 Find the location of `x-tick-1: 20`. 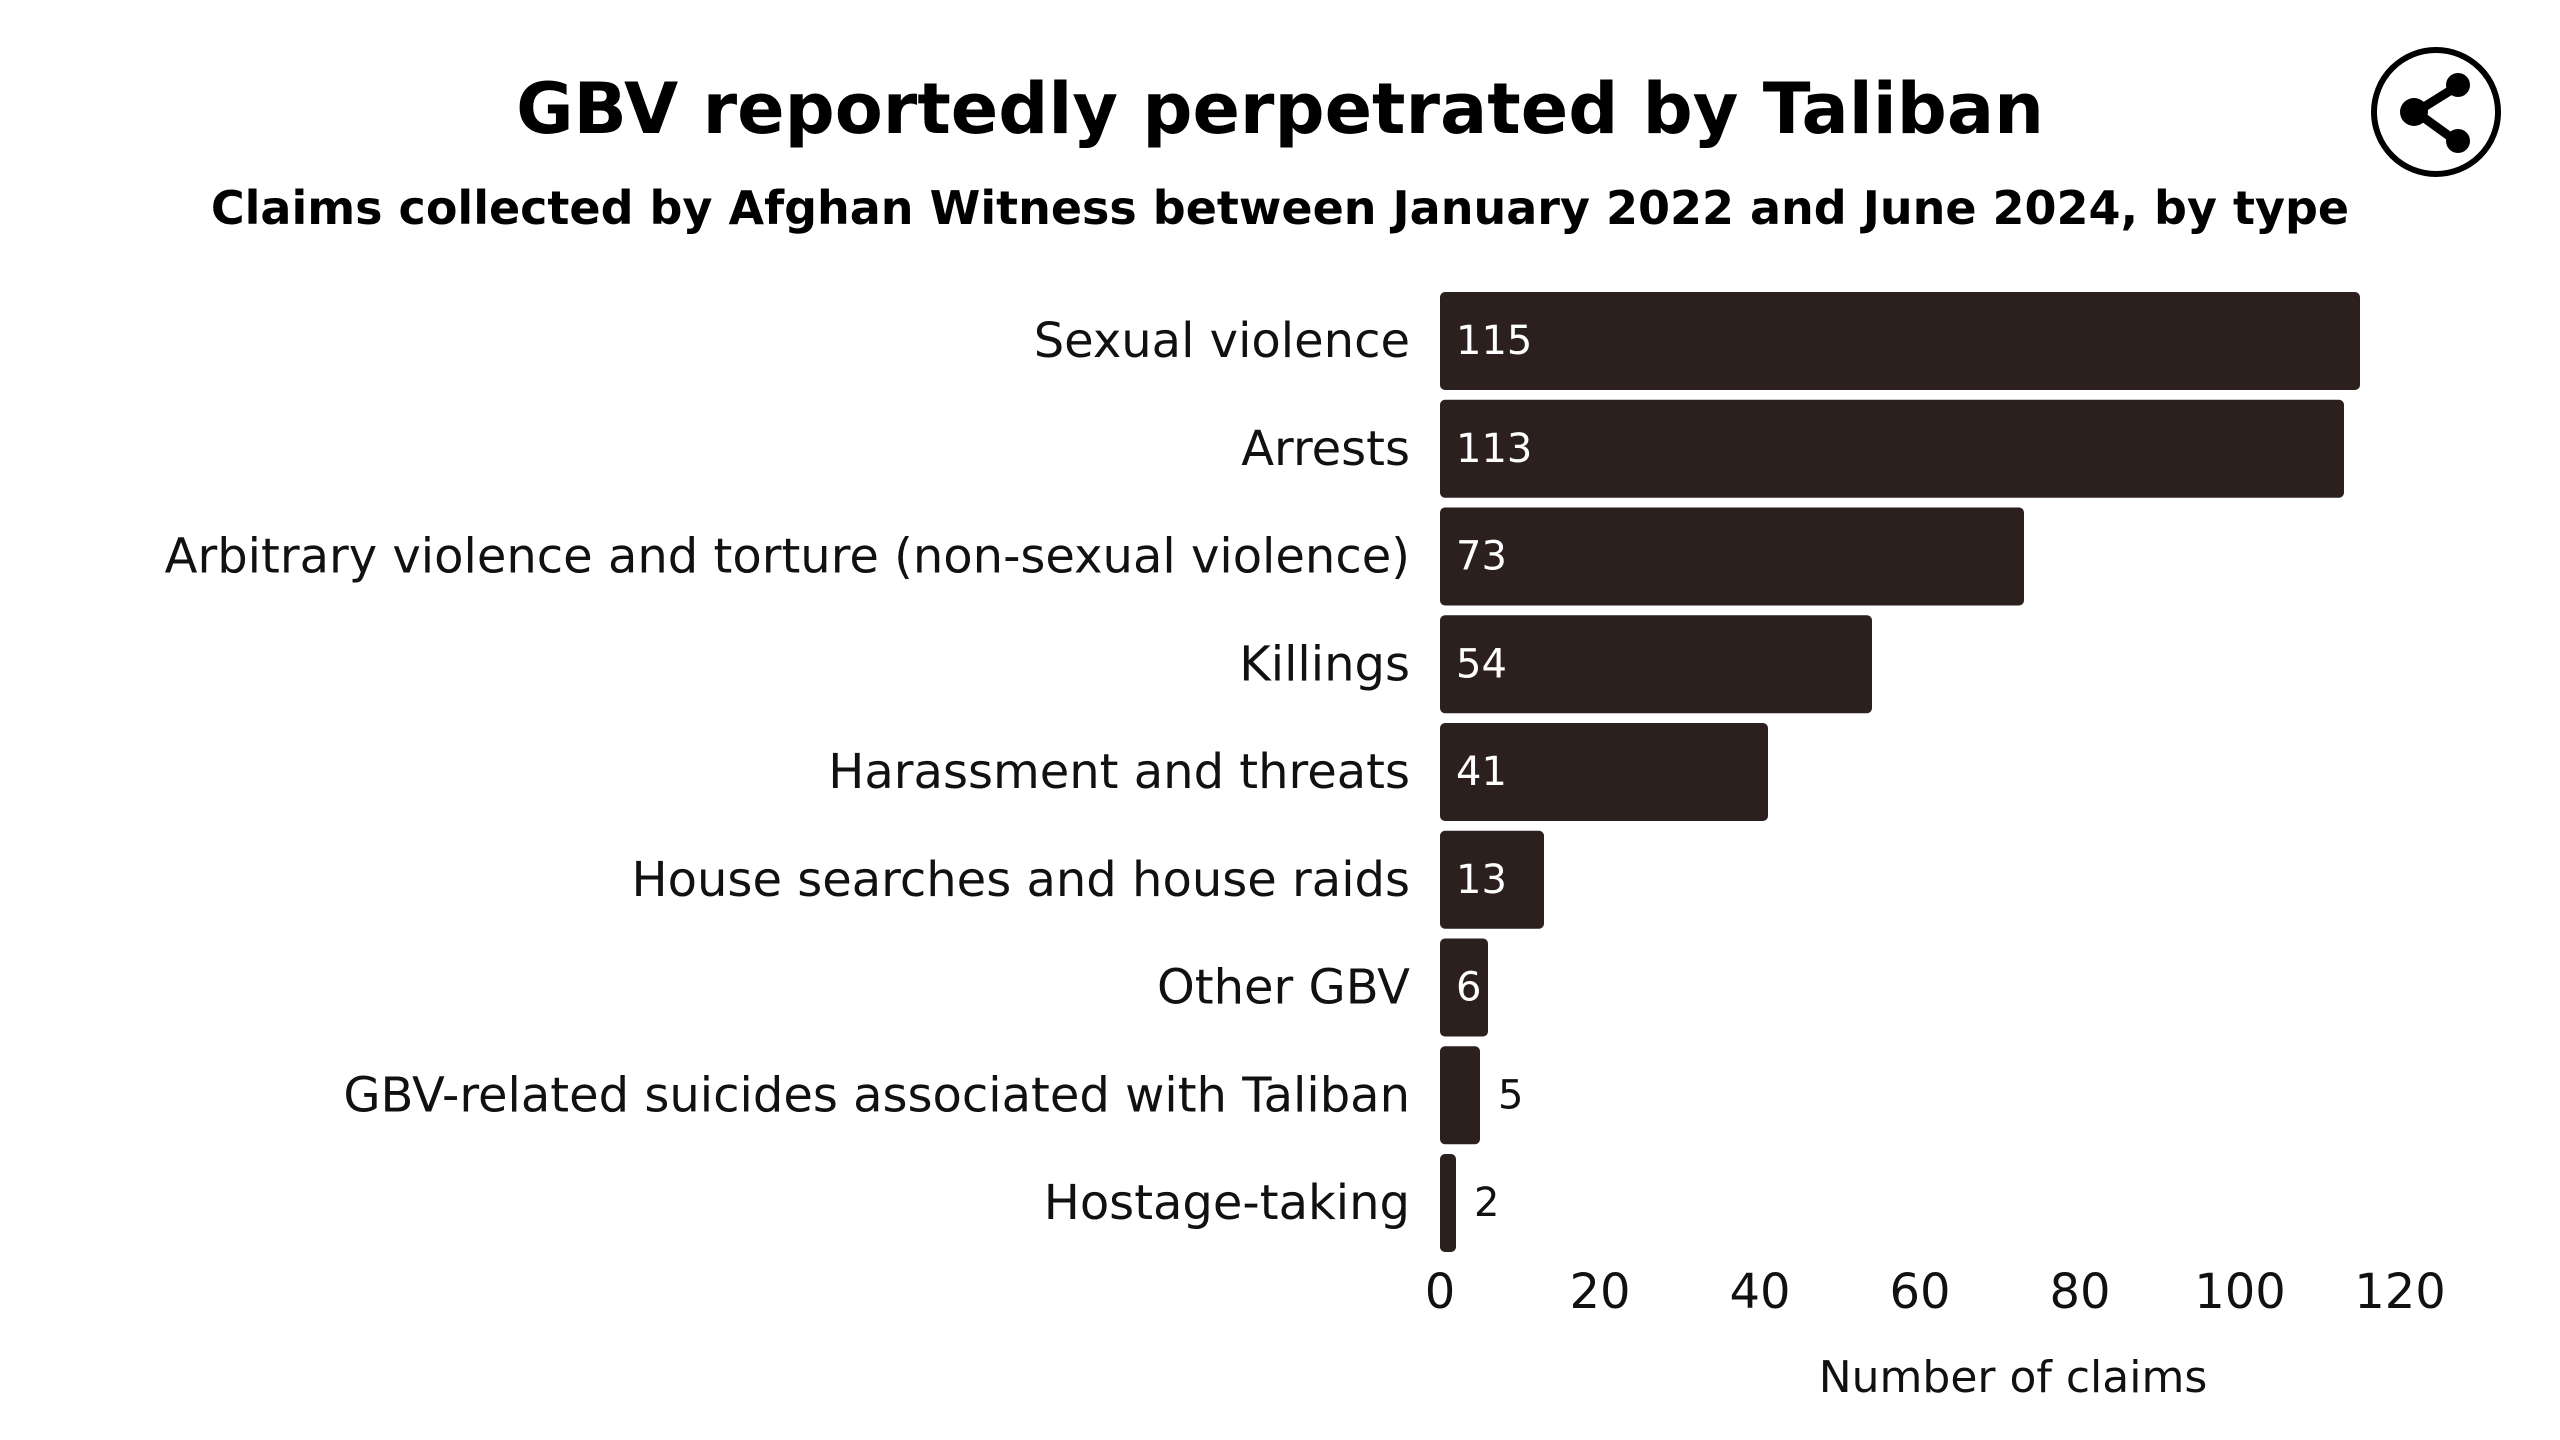

x-tick-1: 20 is located at coordinates (1599, 1292).